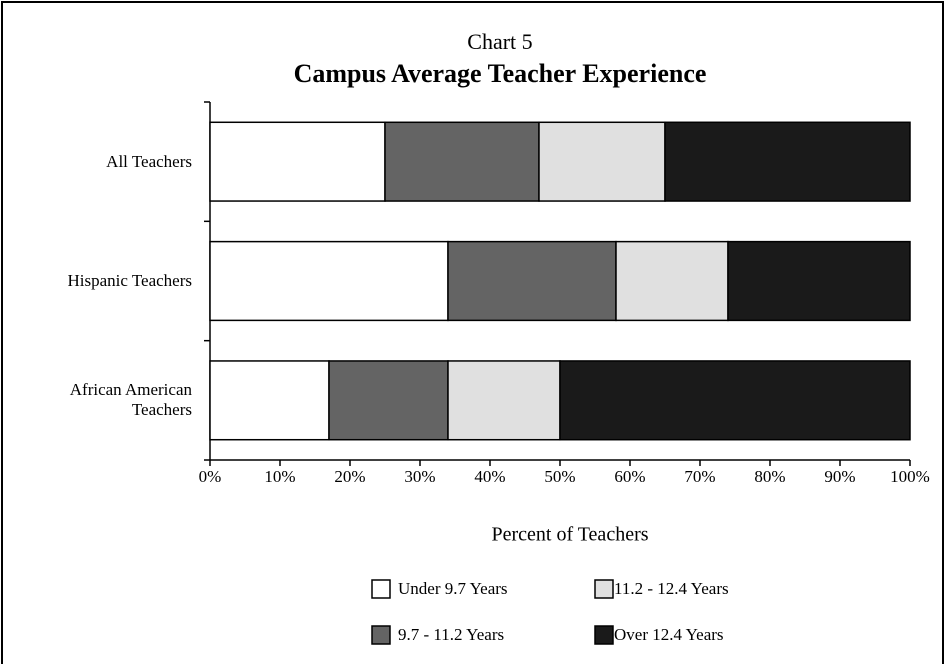 The height and width of the screenshot is (664, 946). What do you see at coordinates (910, 476) in the screenshot?
I see `x-tick-label: 100%` at bounding box center [910, 476].